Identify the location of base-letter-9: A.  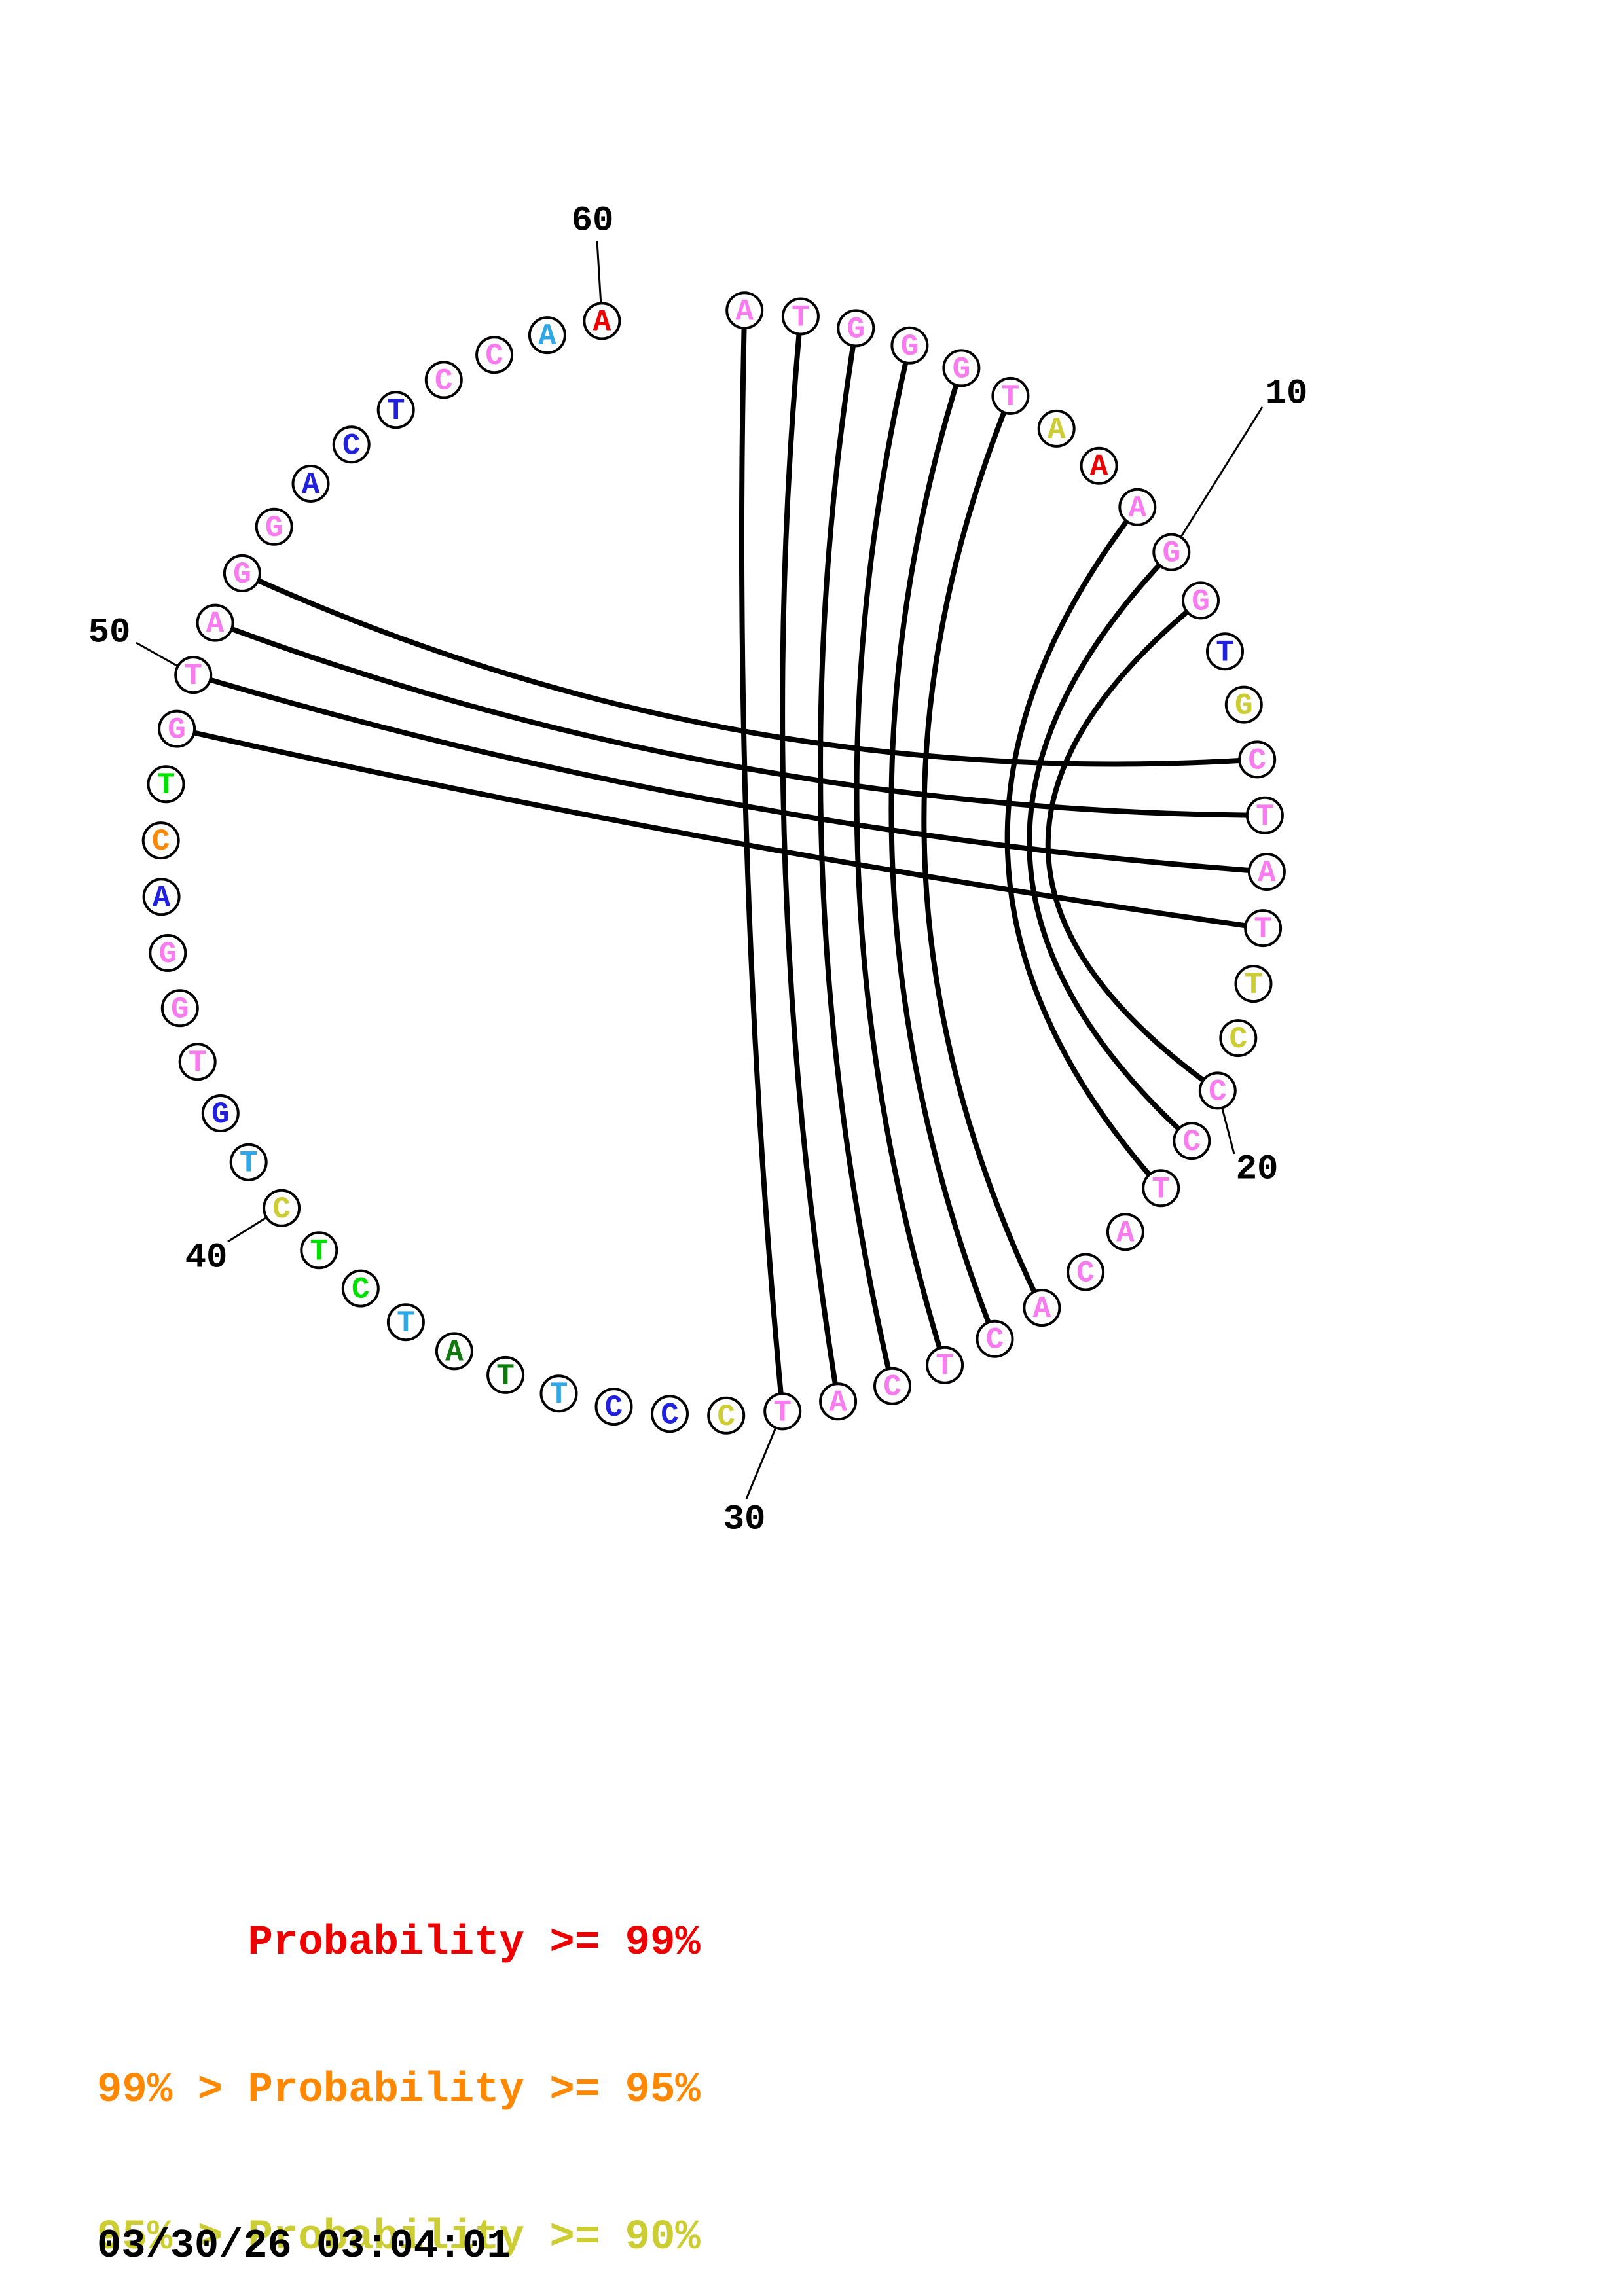
(1137, 509).